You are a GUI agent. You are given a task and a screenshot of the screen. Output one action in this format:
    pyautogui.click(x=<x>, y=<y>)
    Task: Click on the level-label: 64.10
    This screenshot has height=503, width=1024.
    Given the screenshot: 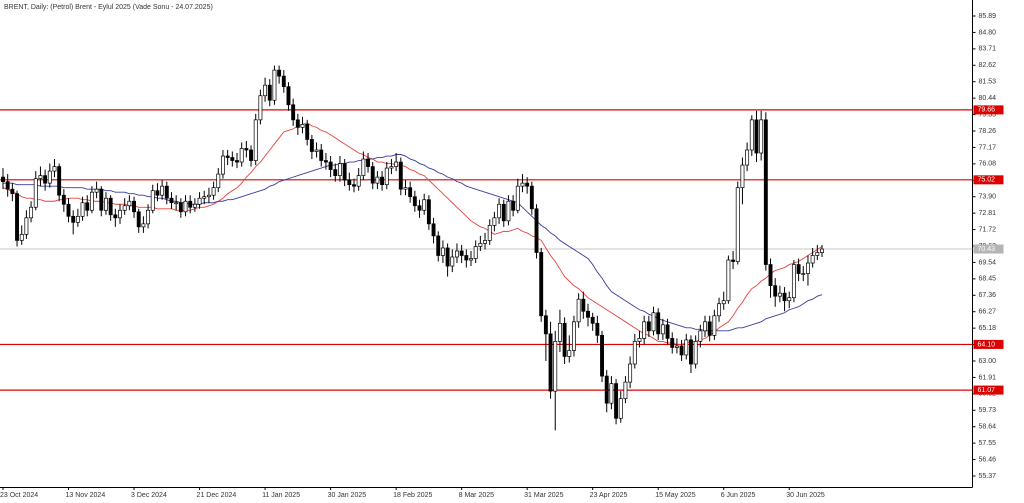 What is the action you would take?
    pyautogui.click(x=987, y=344)
    